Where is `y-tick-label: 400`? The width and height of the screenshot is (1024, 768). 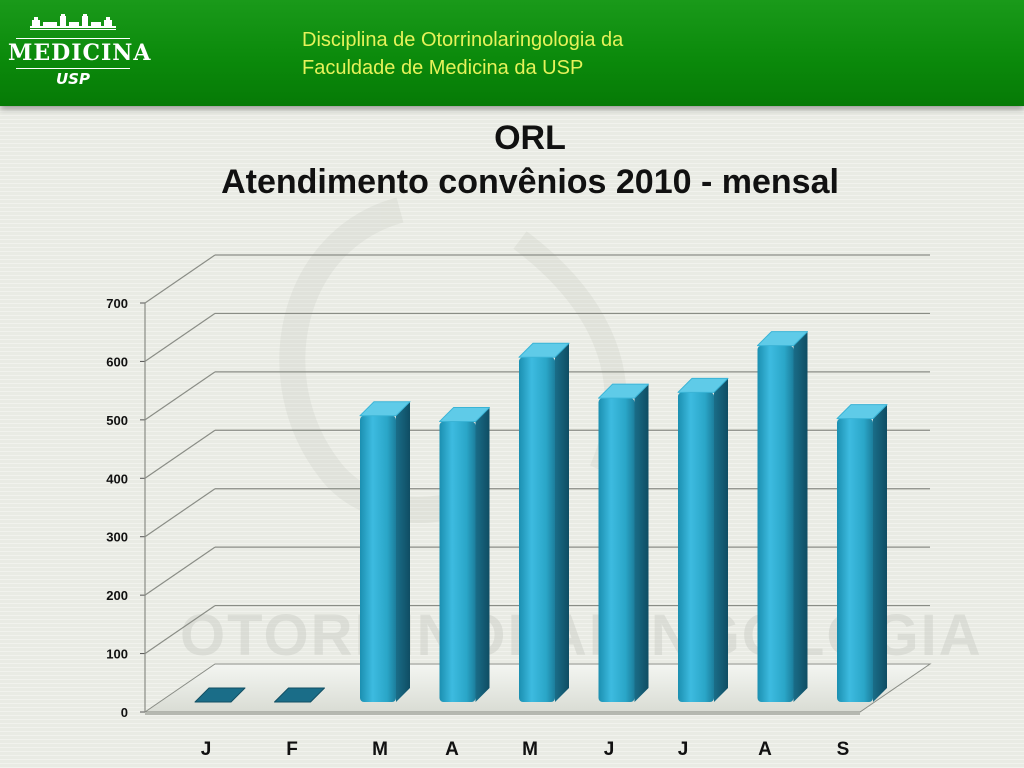 y-tick-label: 400 is located at coordinates (117, 478).